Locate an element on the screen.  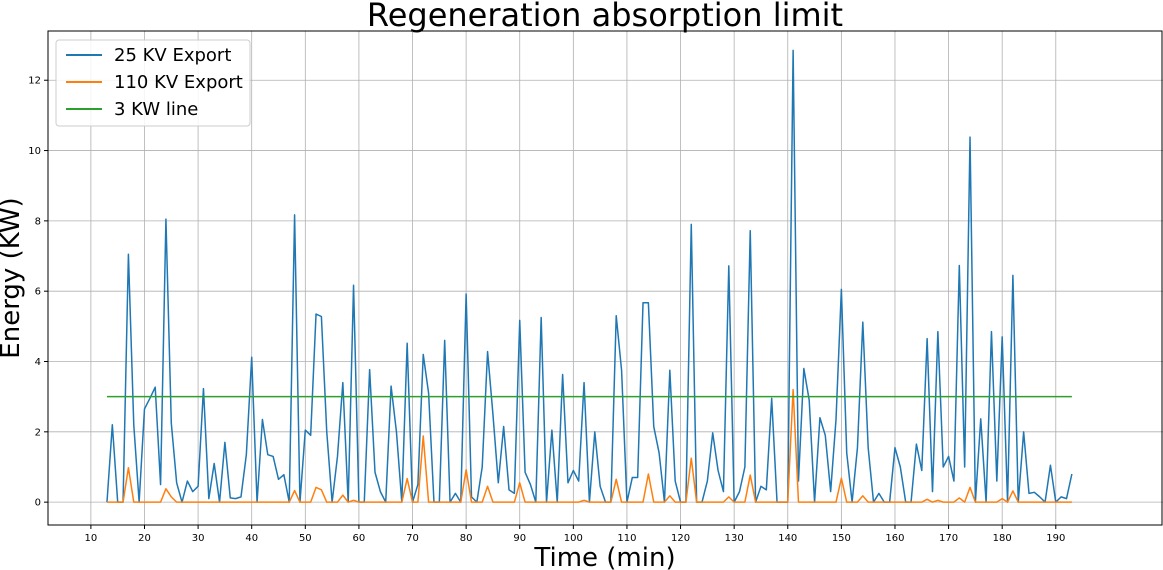
x-tick-label: 110 is located at coordinates (626, 538).